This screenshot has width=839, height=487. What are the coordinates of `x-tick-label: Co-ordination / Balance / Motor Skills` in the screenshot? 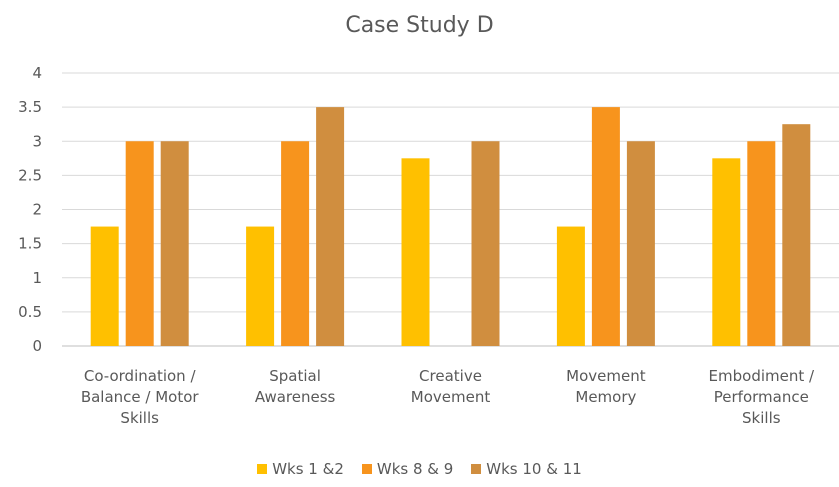 It's located at (140, 397).